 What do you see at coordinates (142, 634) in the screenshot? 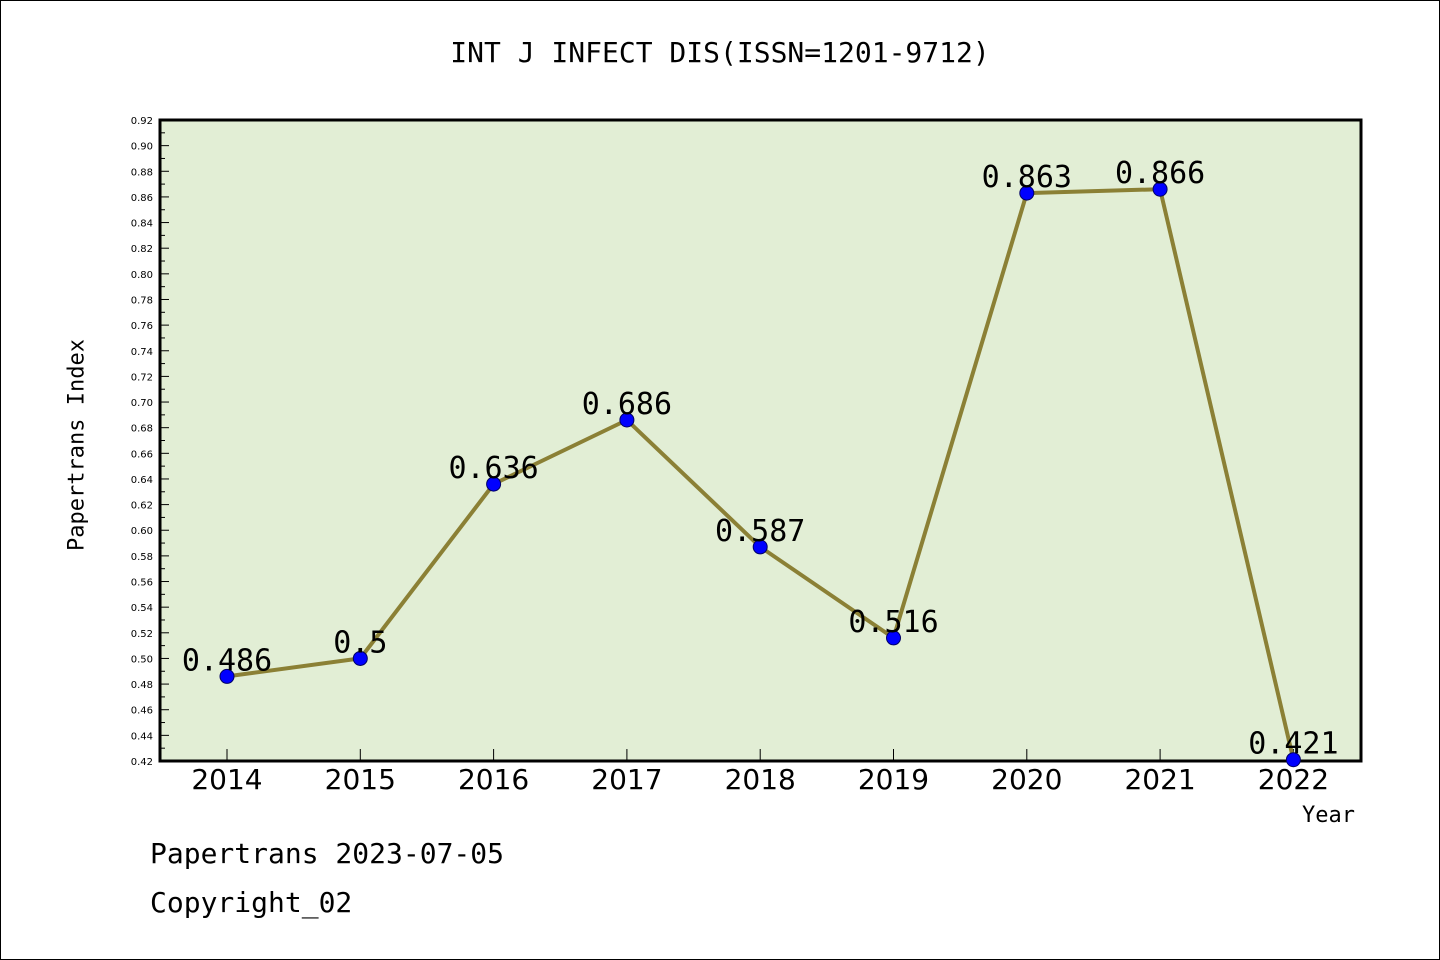
I see `y-tick-label: 0.52` at bounding box center [142, 634].